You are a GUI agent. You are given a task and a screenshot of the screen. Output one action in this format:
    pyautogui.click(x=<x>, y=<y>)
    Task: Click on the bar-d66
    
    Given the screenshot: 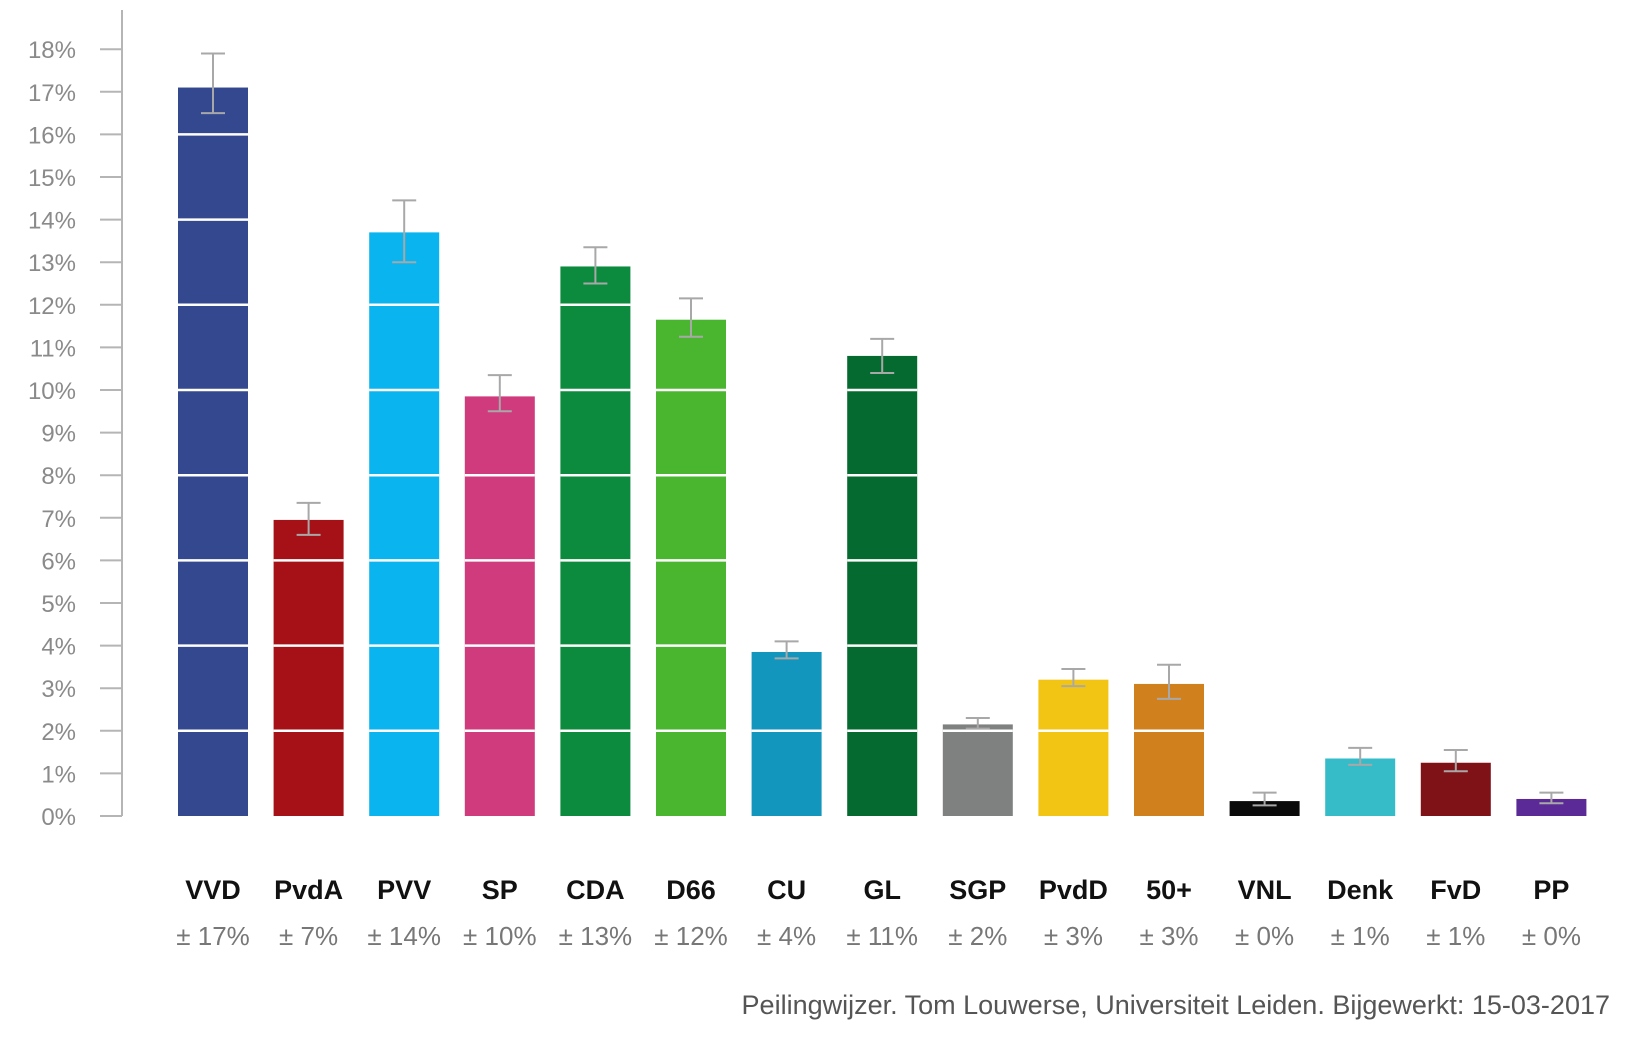 What is the action you would take?
    pyautogui.click(x=691, y=567)
    